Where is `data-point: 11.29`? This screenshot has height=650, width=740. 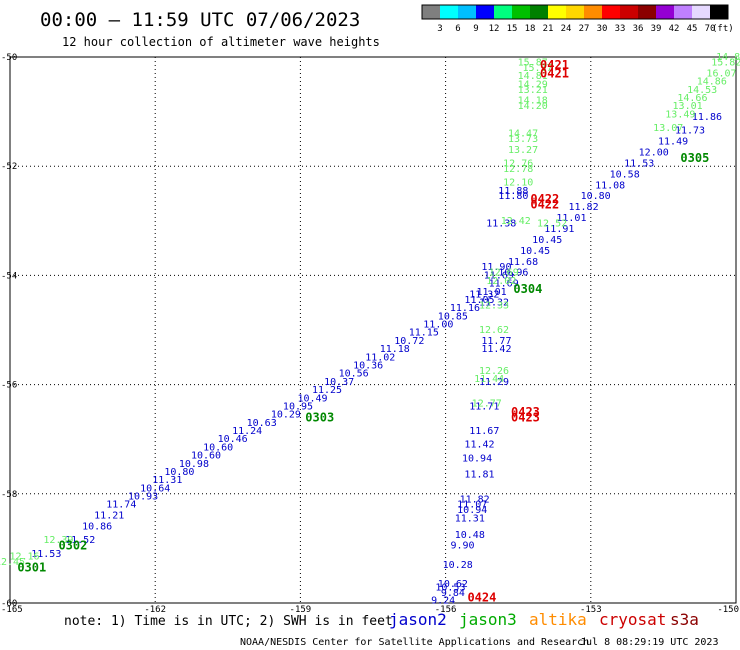
data-point: 11.29 is located at coordinates (494, 382).